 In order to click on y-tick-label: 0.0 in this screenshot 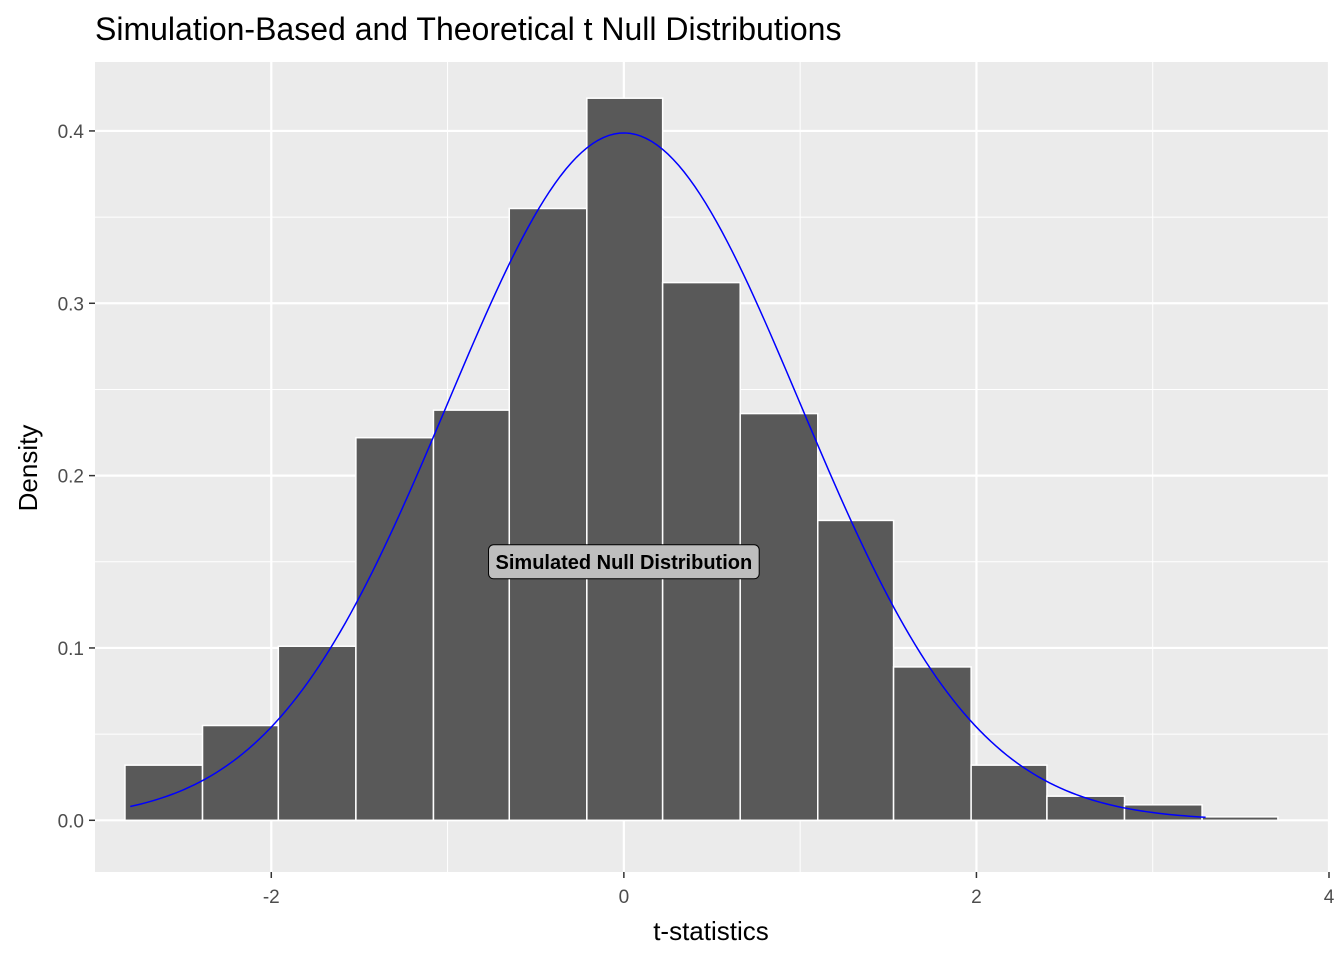, I will do `click(71, 821)`.